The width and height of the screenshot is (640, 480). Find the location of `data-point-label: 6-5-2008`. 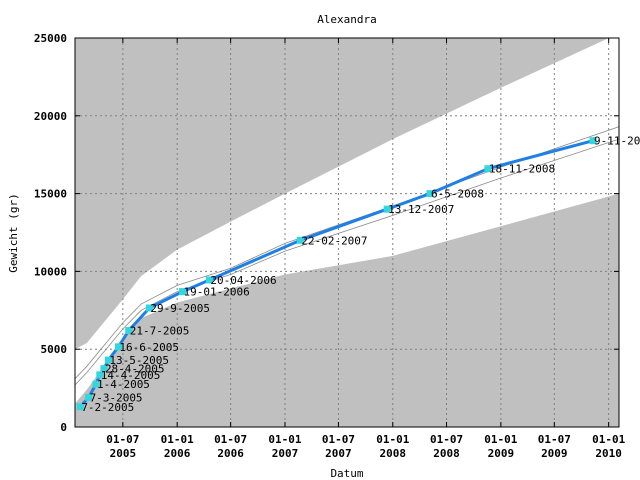

data-point-label: 6-5-2008 is located at coordinates (457, 194).